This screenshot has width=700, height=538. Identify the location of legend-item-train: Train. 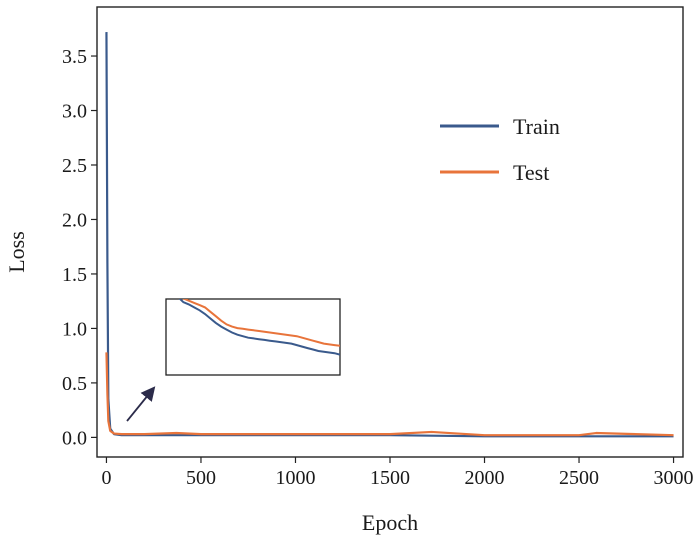
(500, 126).